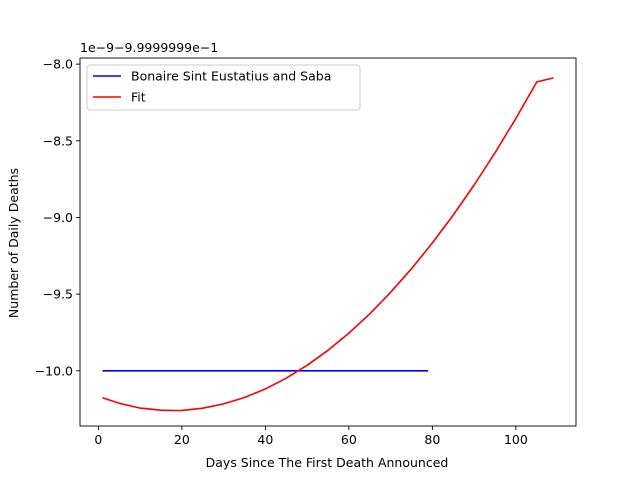 The height and width of the screenshot is (480, 640). Describe the element at coordinates (54, 370) in the screenshot. I see `y-tick-label: −10.0` at that location.